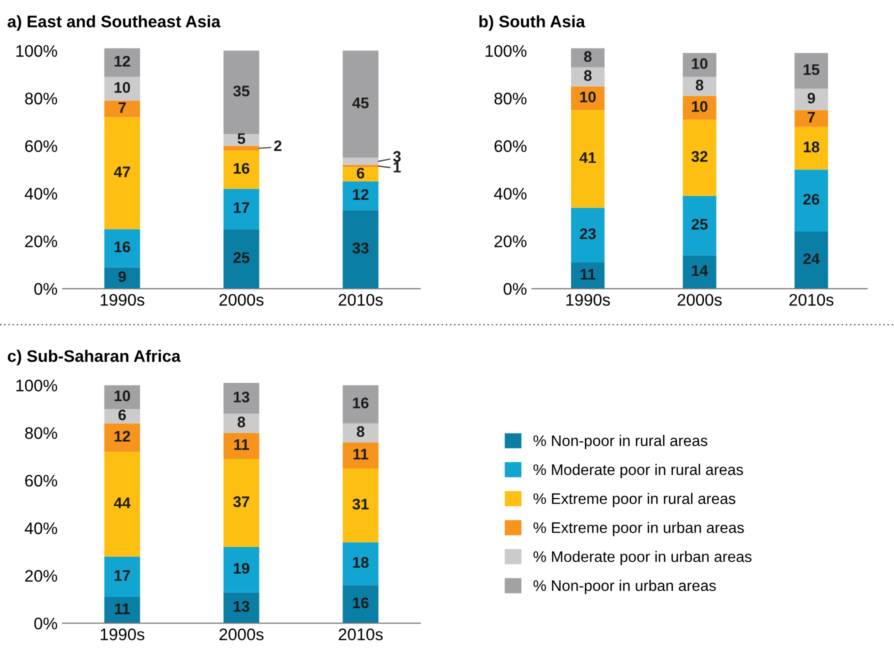  Describe the element at coordinates (532, 23) in the screenshot. I see `chart-title: b) South Asia` at that location.